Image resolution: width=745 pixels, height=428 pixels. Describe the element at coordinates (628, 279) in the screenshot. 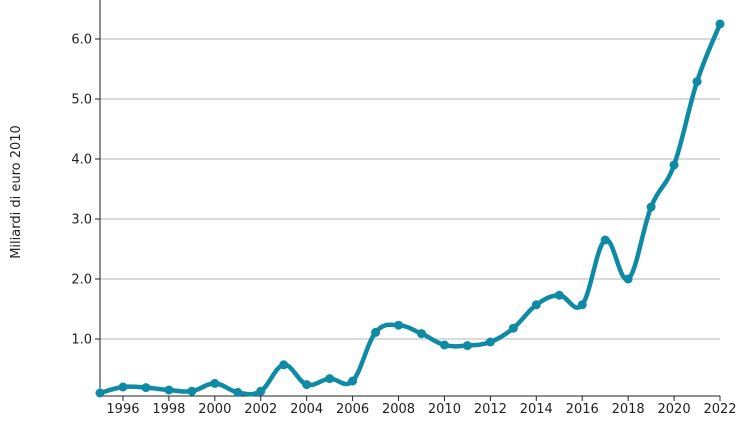

I see `data-point-2018` at that location.